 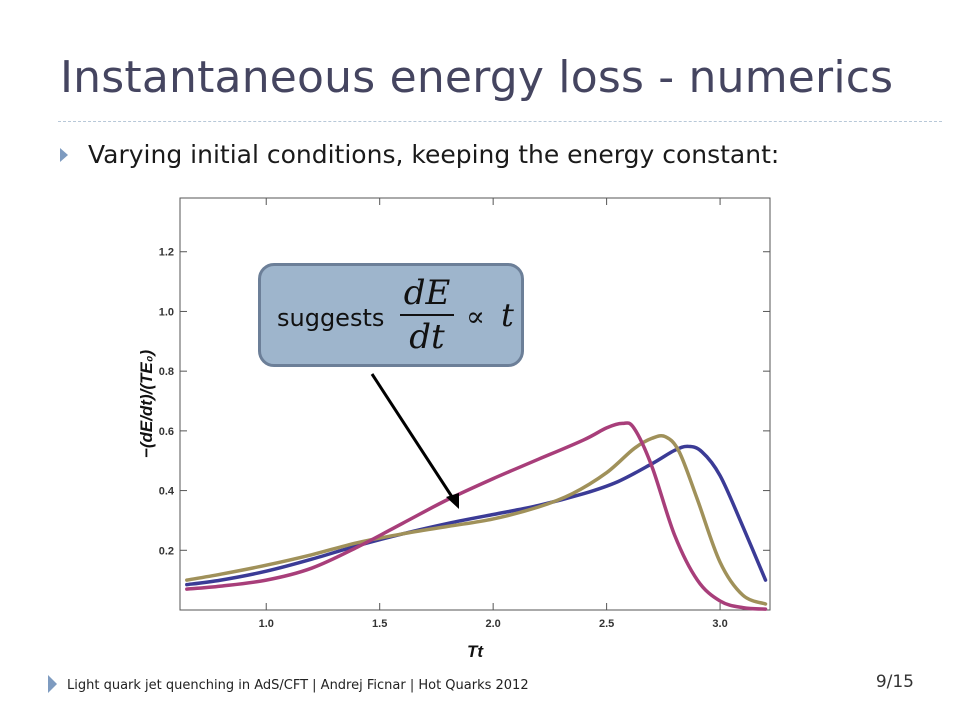 I want to click on slide-title: Instantaneous energy loss - numerics, so click(x=477, y=77).